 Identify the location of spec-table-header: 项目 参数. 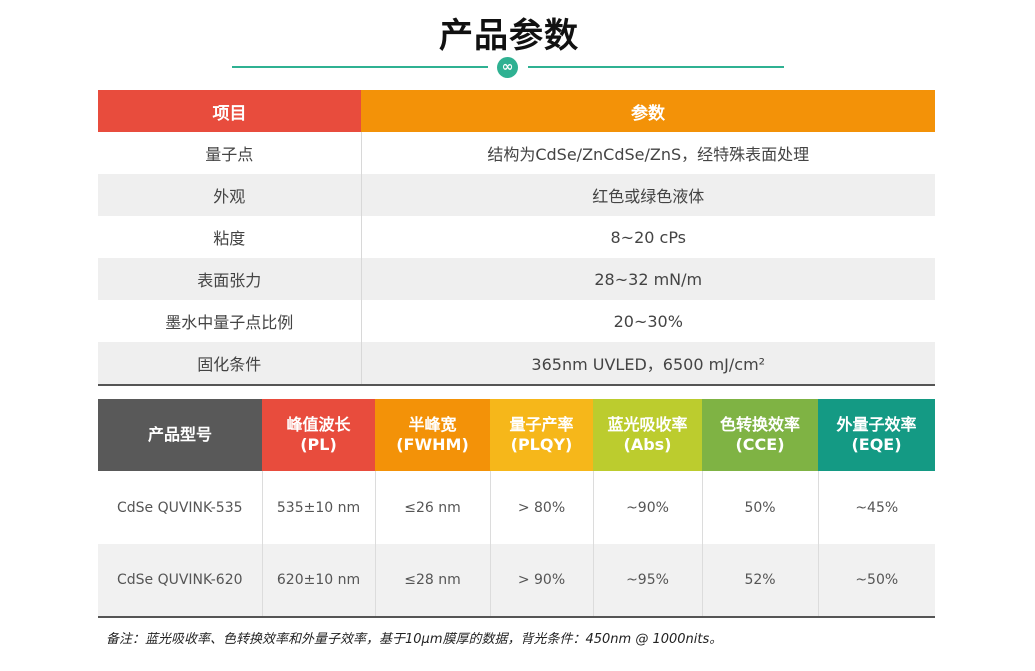
(516, 111).